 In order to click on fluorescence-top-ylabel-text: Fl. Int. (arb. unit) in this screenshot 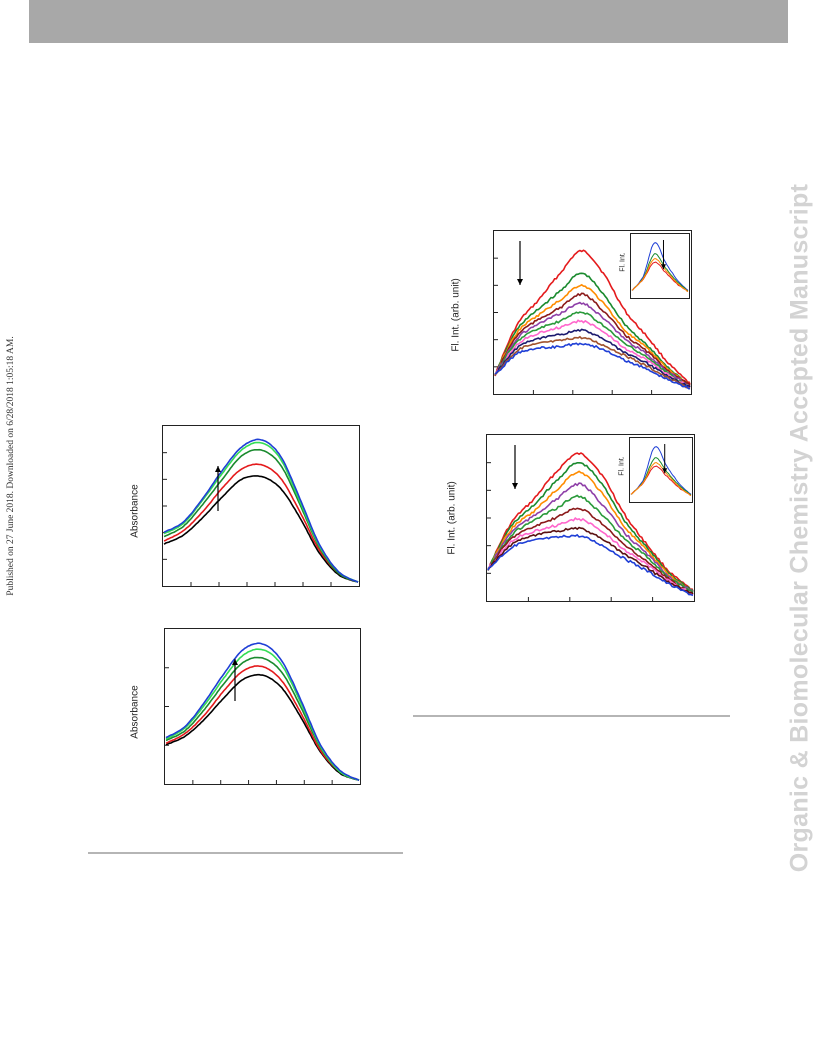, I will do `click(456, 315)`.